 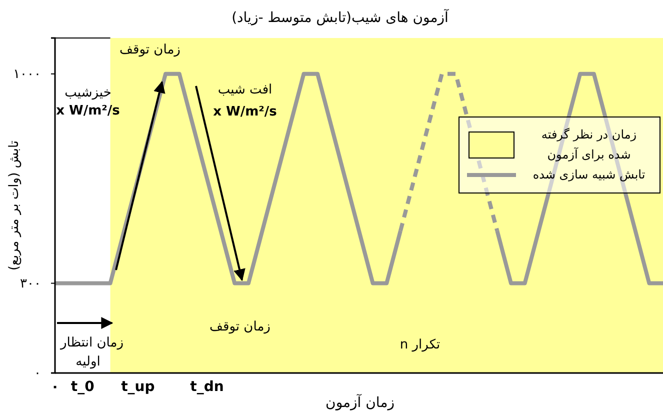 What do you see at coordinates (92, 343) in the screenshot?
I see `annotation: زمان انتظار` at bounding box center [92, 343].